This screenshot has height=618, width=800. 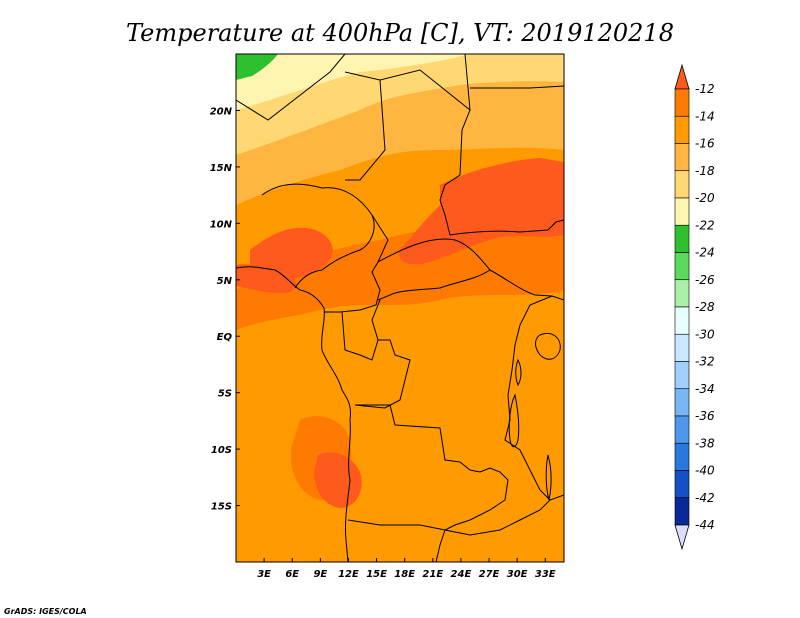 What do you see at coordinates (548, 346) in the screenshot?
I see `lake-victoria` at bounding box center [548, 346].